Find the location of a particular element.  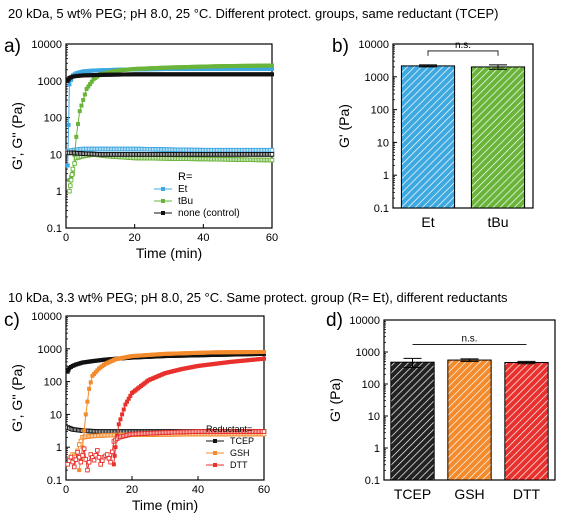

significance-bracket: n.s. is located at coordinates (463, 48).